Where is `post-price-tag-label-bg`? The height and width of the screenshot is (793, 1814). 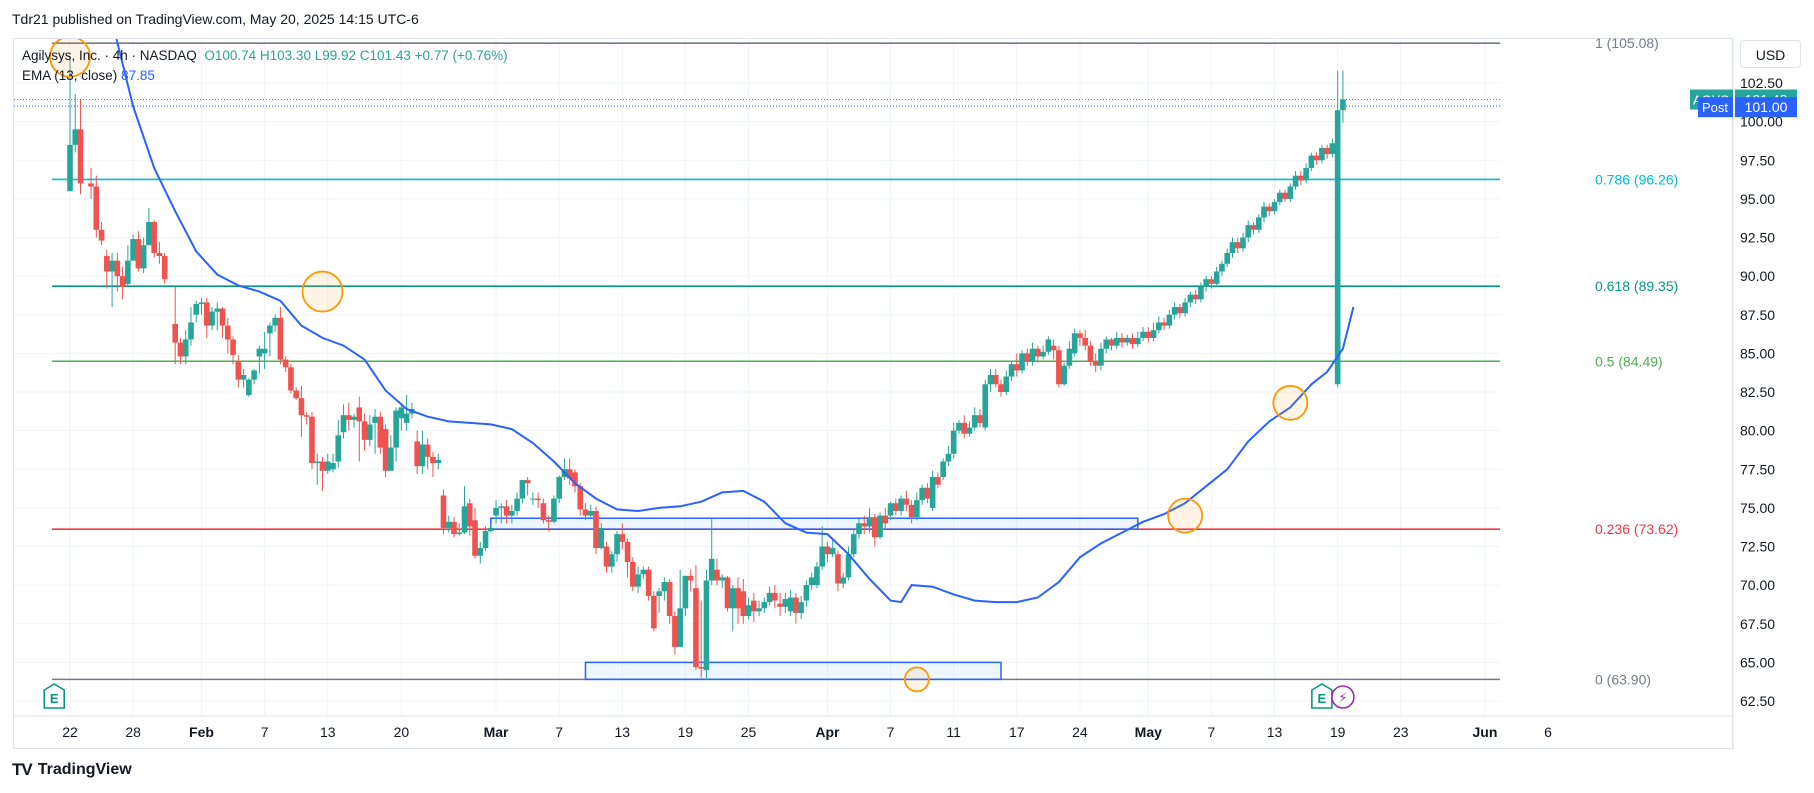
post-price-tag-label-bg is located at coordinates (1715, 107).